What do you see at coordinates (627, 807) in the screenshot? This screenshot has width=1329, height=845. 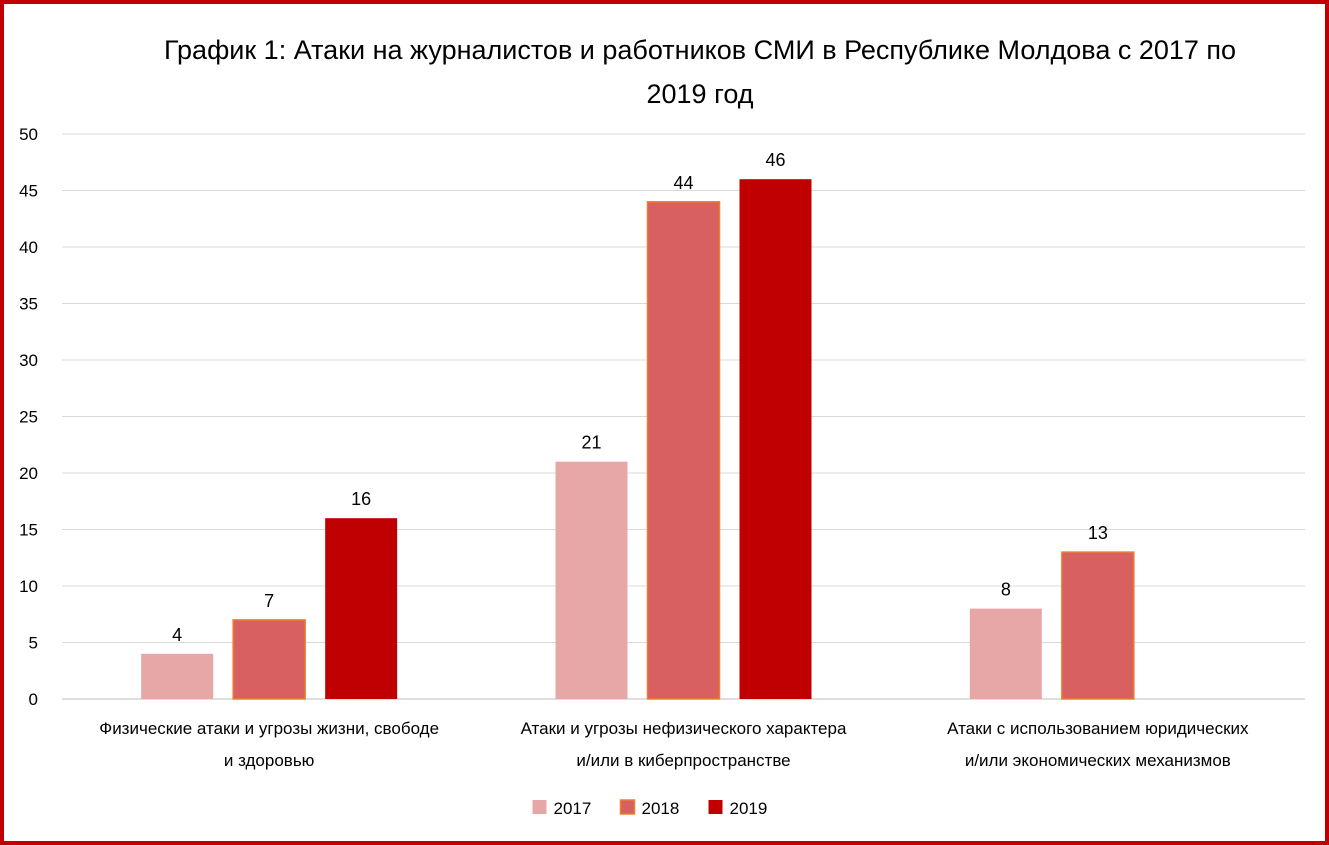 I see `legend-swatch-2018` at bounding box center [627, 807].